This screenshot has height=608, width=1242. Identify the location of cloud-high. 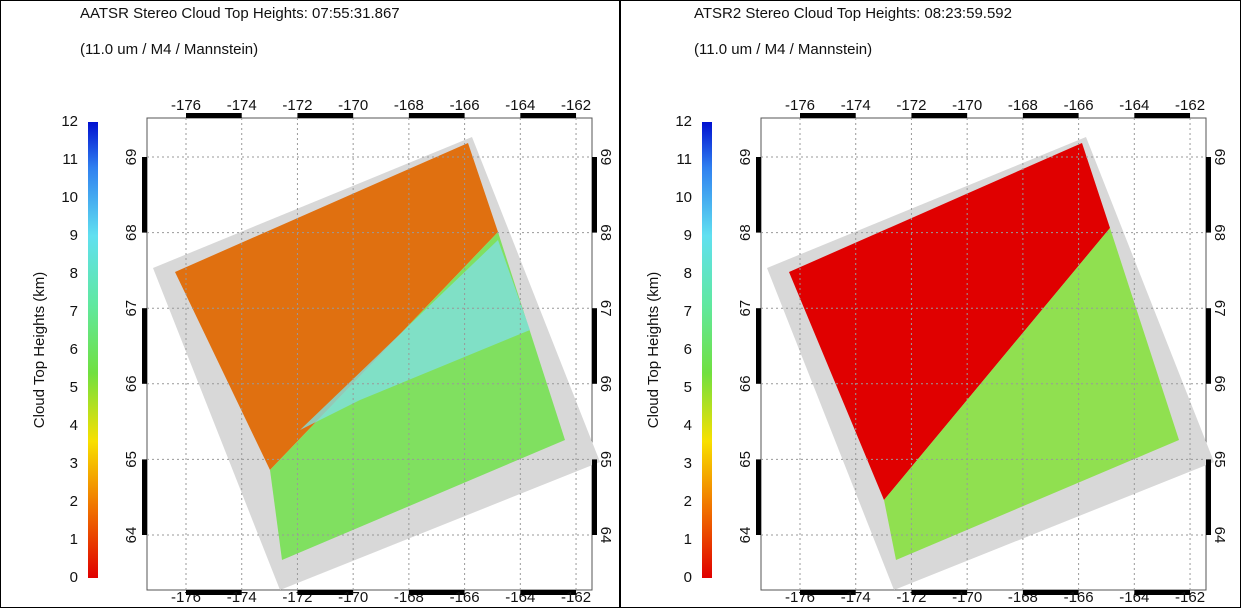
(336, 306).